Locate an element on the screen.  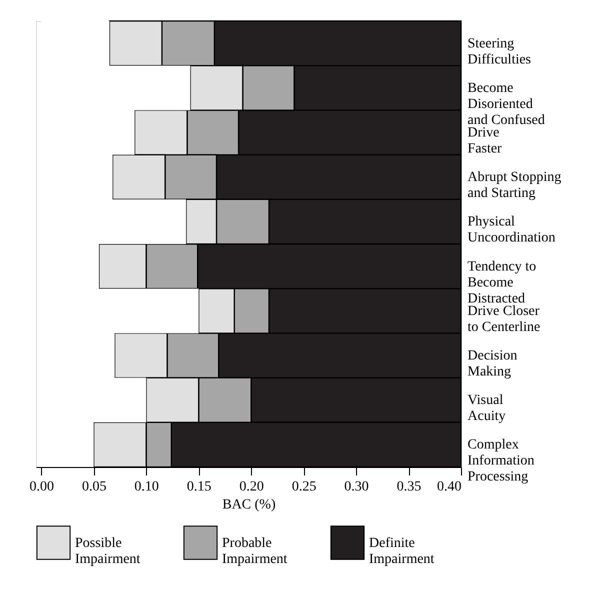
x-tick-label: 0.05 is located at coordinates (94, 487).